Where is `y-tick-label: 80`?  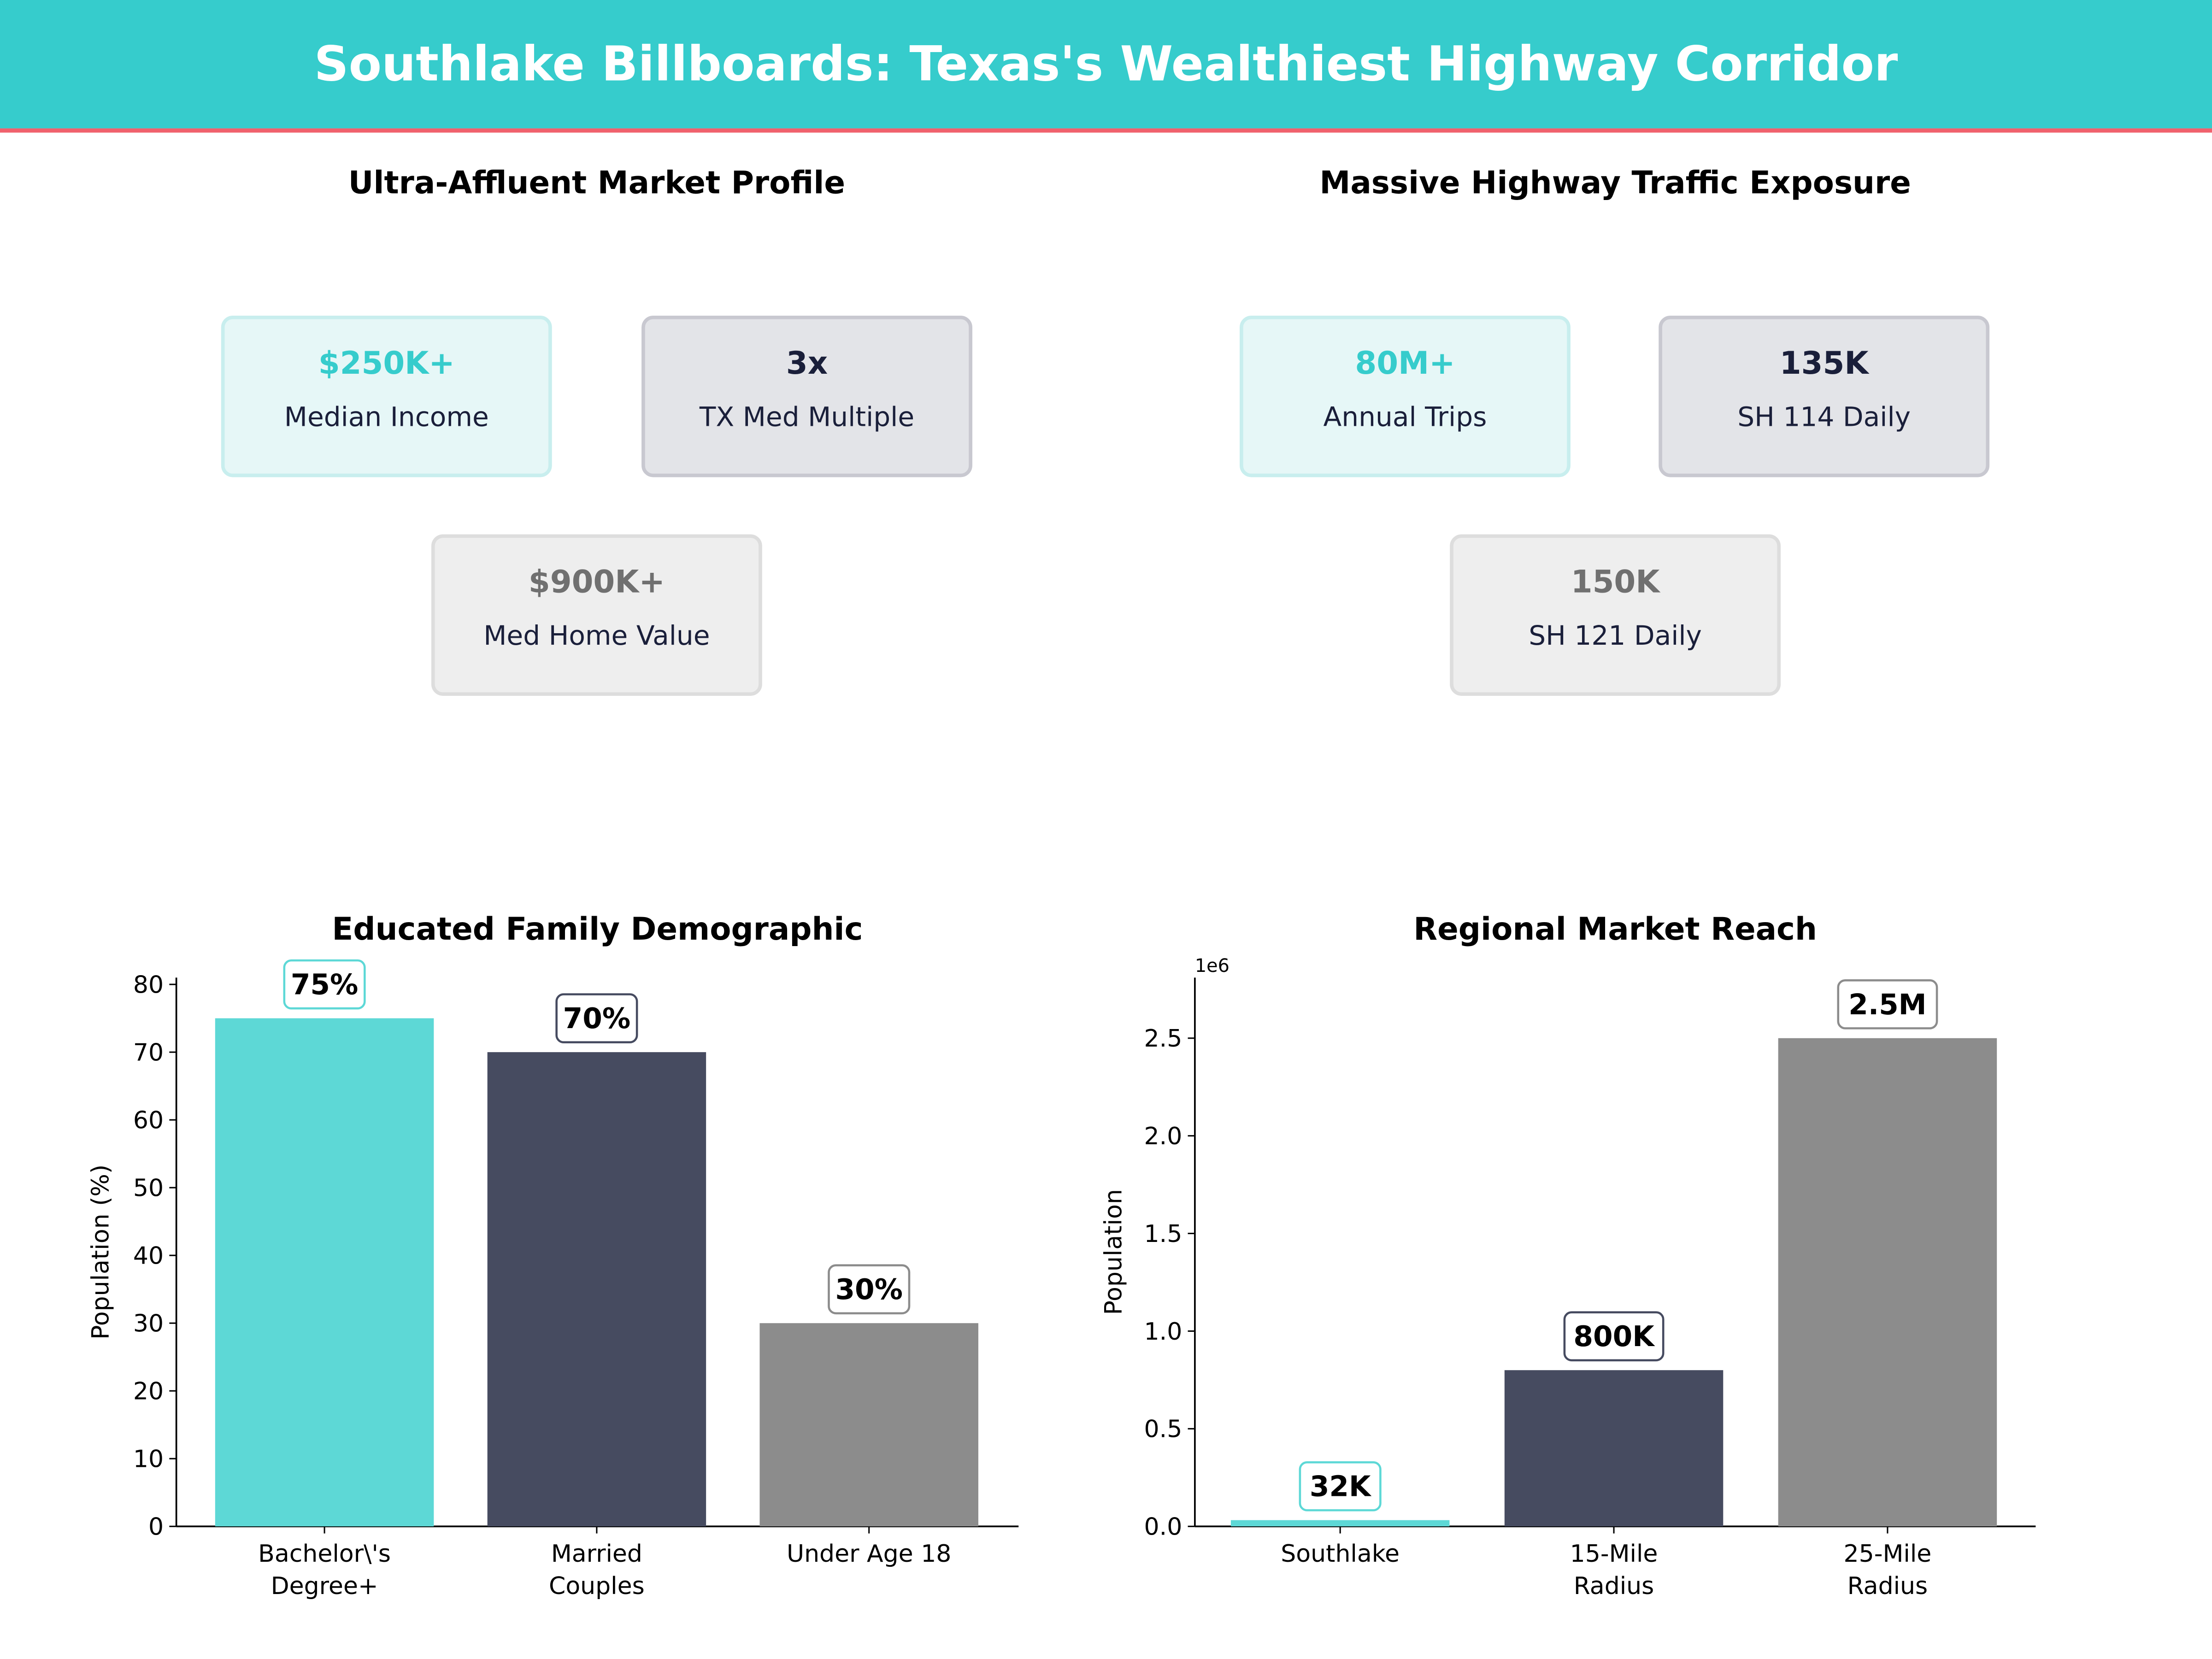
y-tick-label: 80 is located at coordinates (148, 985).